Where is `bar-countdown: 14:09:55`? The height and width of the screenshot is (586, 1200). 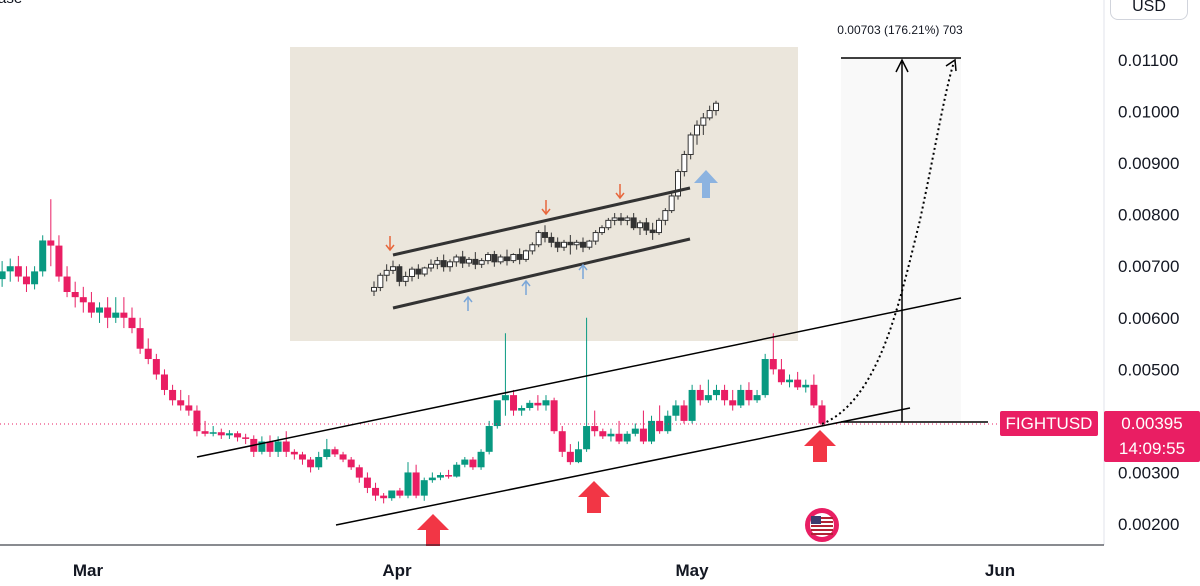
bar-countdown: 14:09:55 is located at coordinates (1152, 448).